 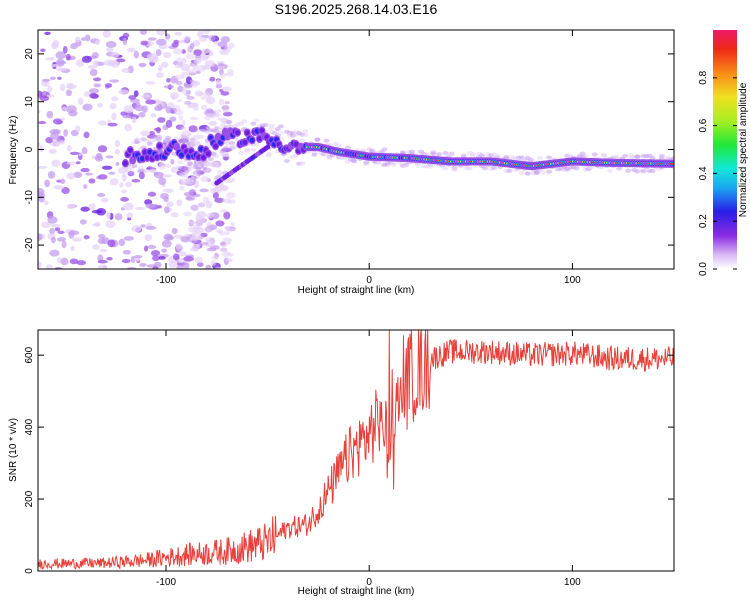 I want to click on snr-x-axis-label: Height of straight line (km), so click(x=356, y=591).